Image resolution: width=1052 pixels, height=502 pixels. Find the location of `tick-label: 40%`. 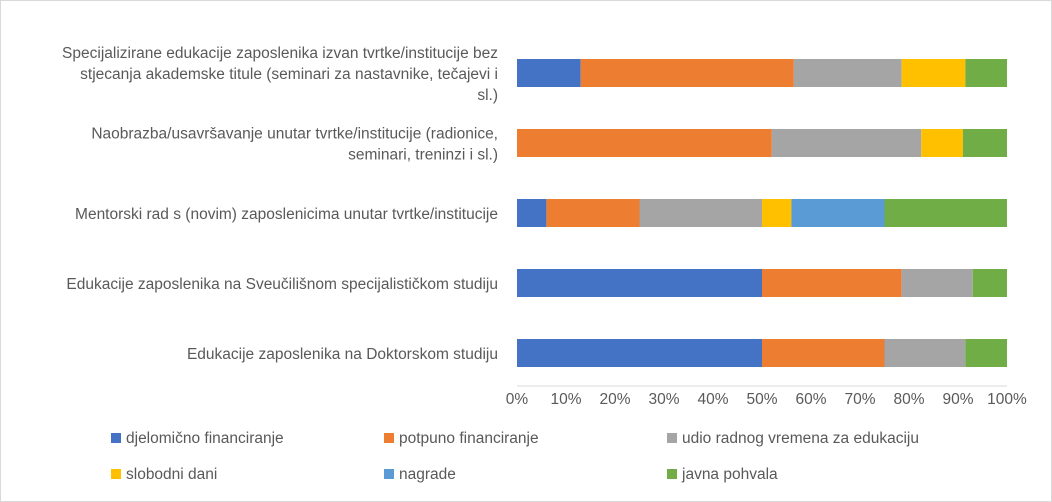

tick-label: 40% is located at coordinates (712, 399).